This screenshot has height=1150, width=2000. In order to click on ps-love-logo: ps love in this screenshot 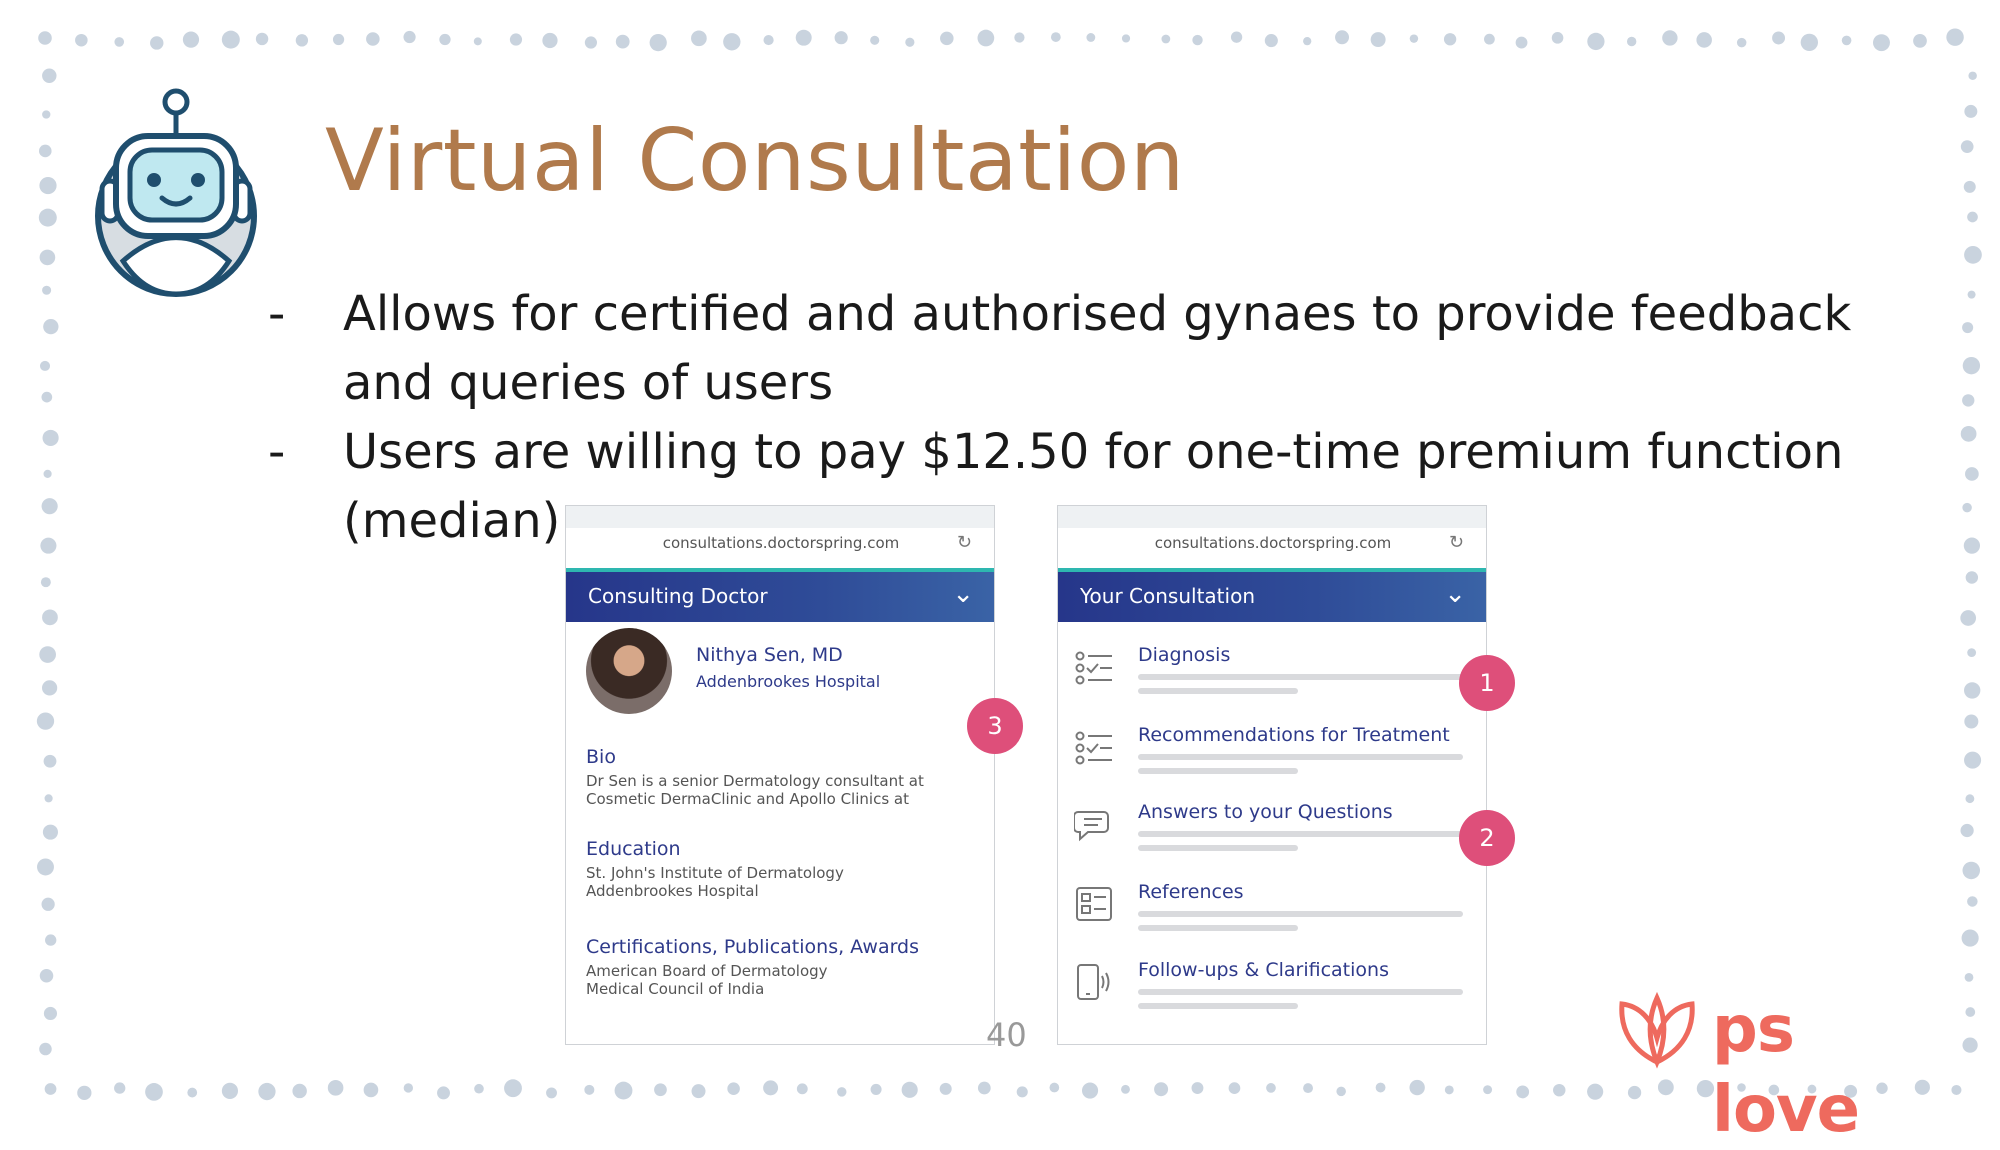, I will do `click(1777, 1068)`.